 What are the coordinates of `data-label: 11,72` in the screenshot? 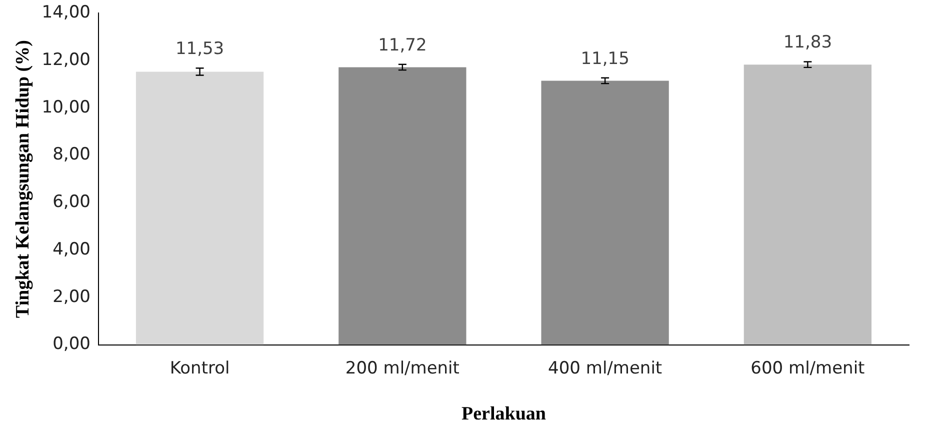 It's located at (402, 45).